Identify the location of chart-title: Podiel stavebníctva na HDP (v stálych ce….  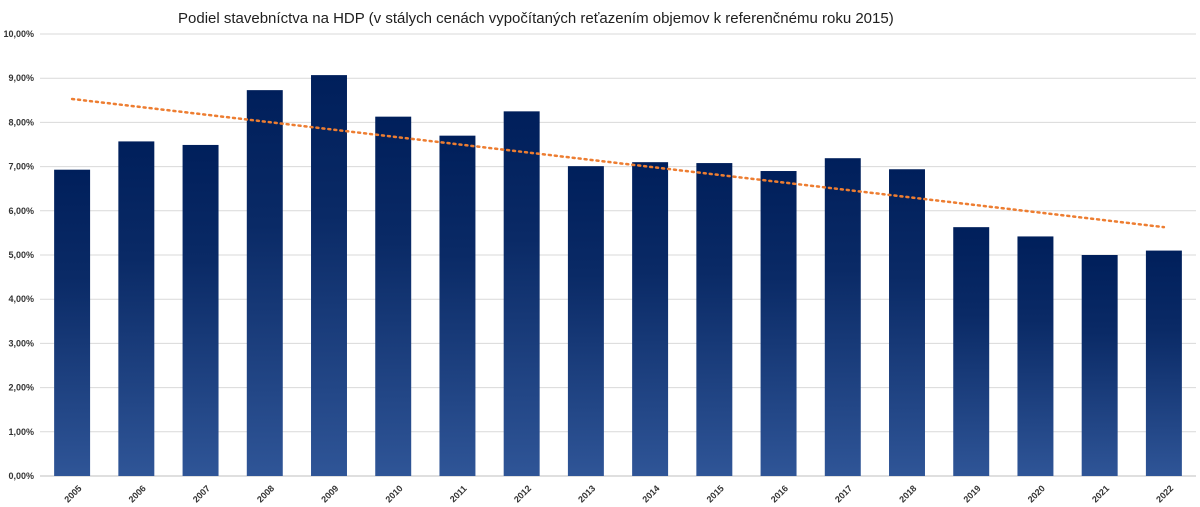
(536, 18).